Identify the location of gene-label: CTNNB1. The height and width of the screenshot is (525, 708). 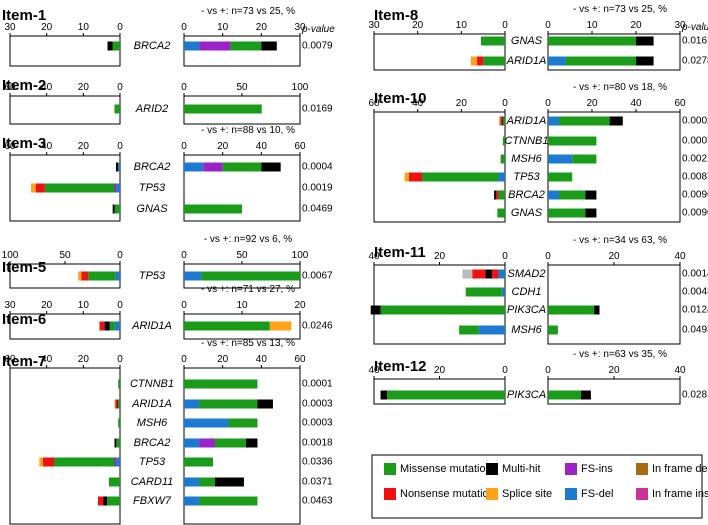
(526, 141).